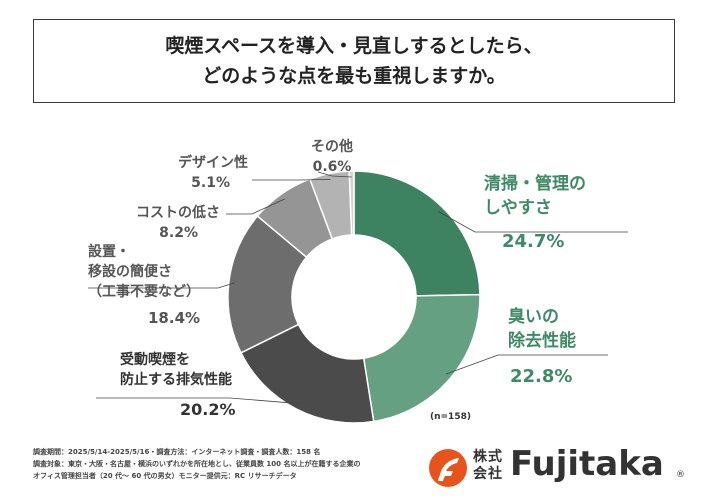 The image size is (708, 499). What do you see at coordinates (533, 241) in the screenshot?
I see `value-cleaning: 24.7%` at bounding box center [533, 241].